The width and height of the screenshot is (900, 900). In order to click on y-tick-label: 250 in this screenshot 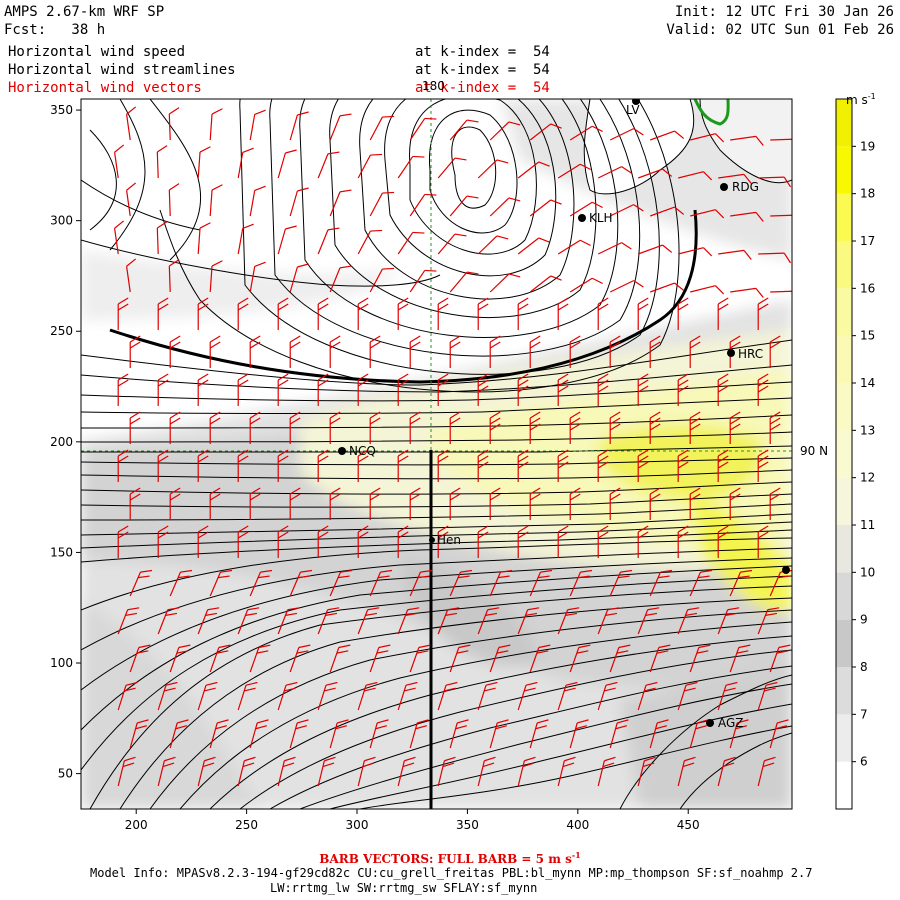, I will do `click(61, 331)`.